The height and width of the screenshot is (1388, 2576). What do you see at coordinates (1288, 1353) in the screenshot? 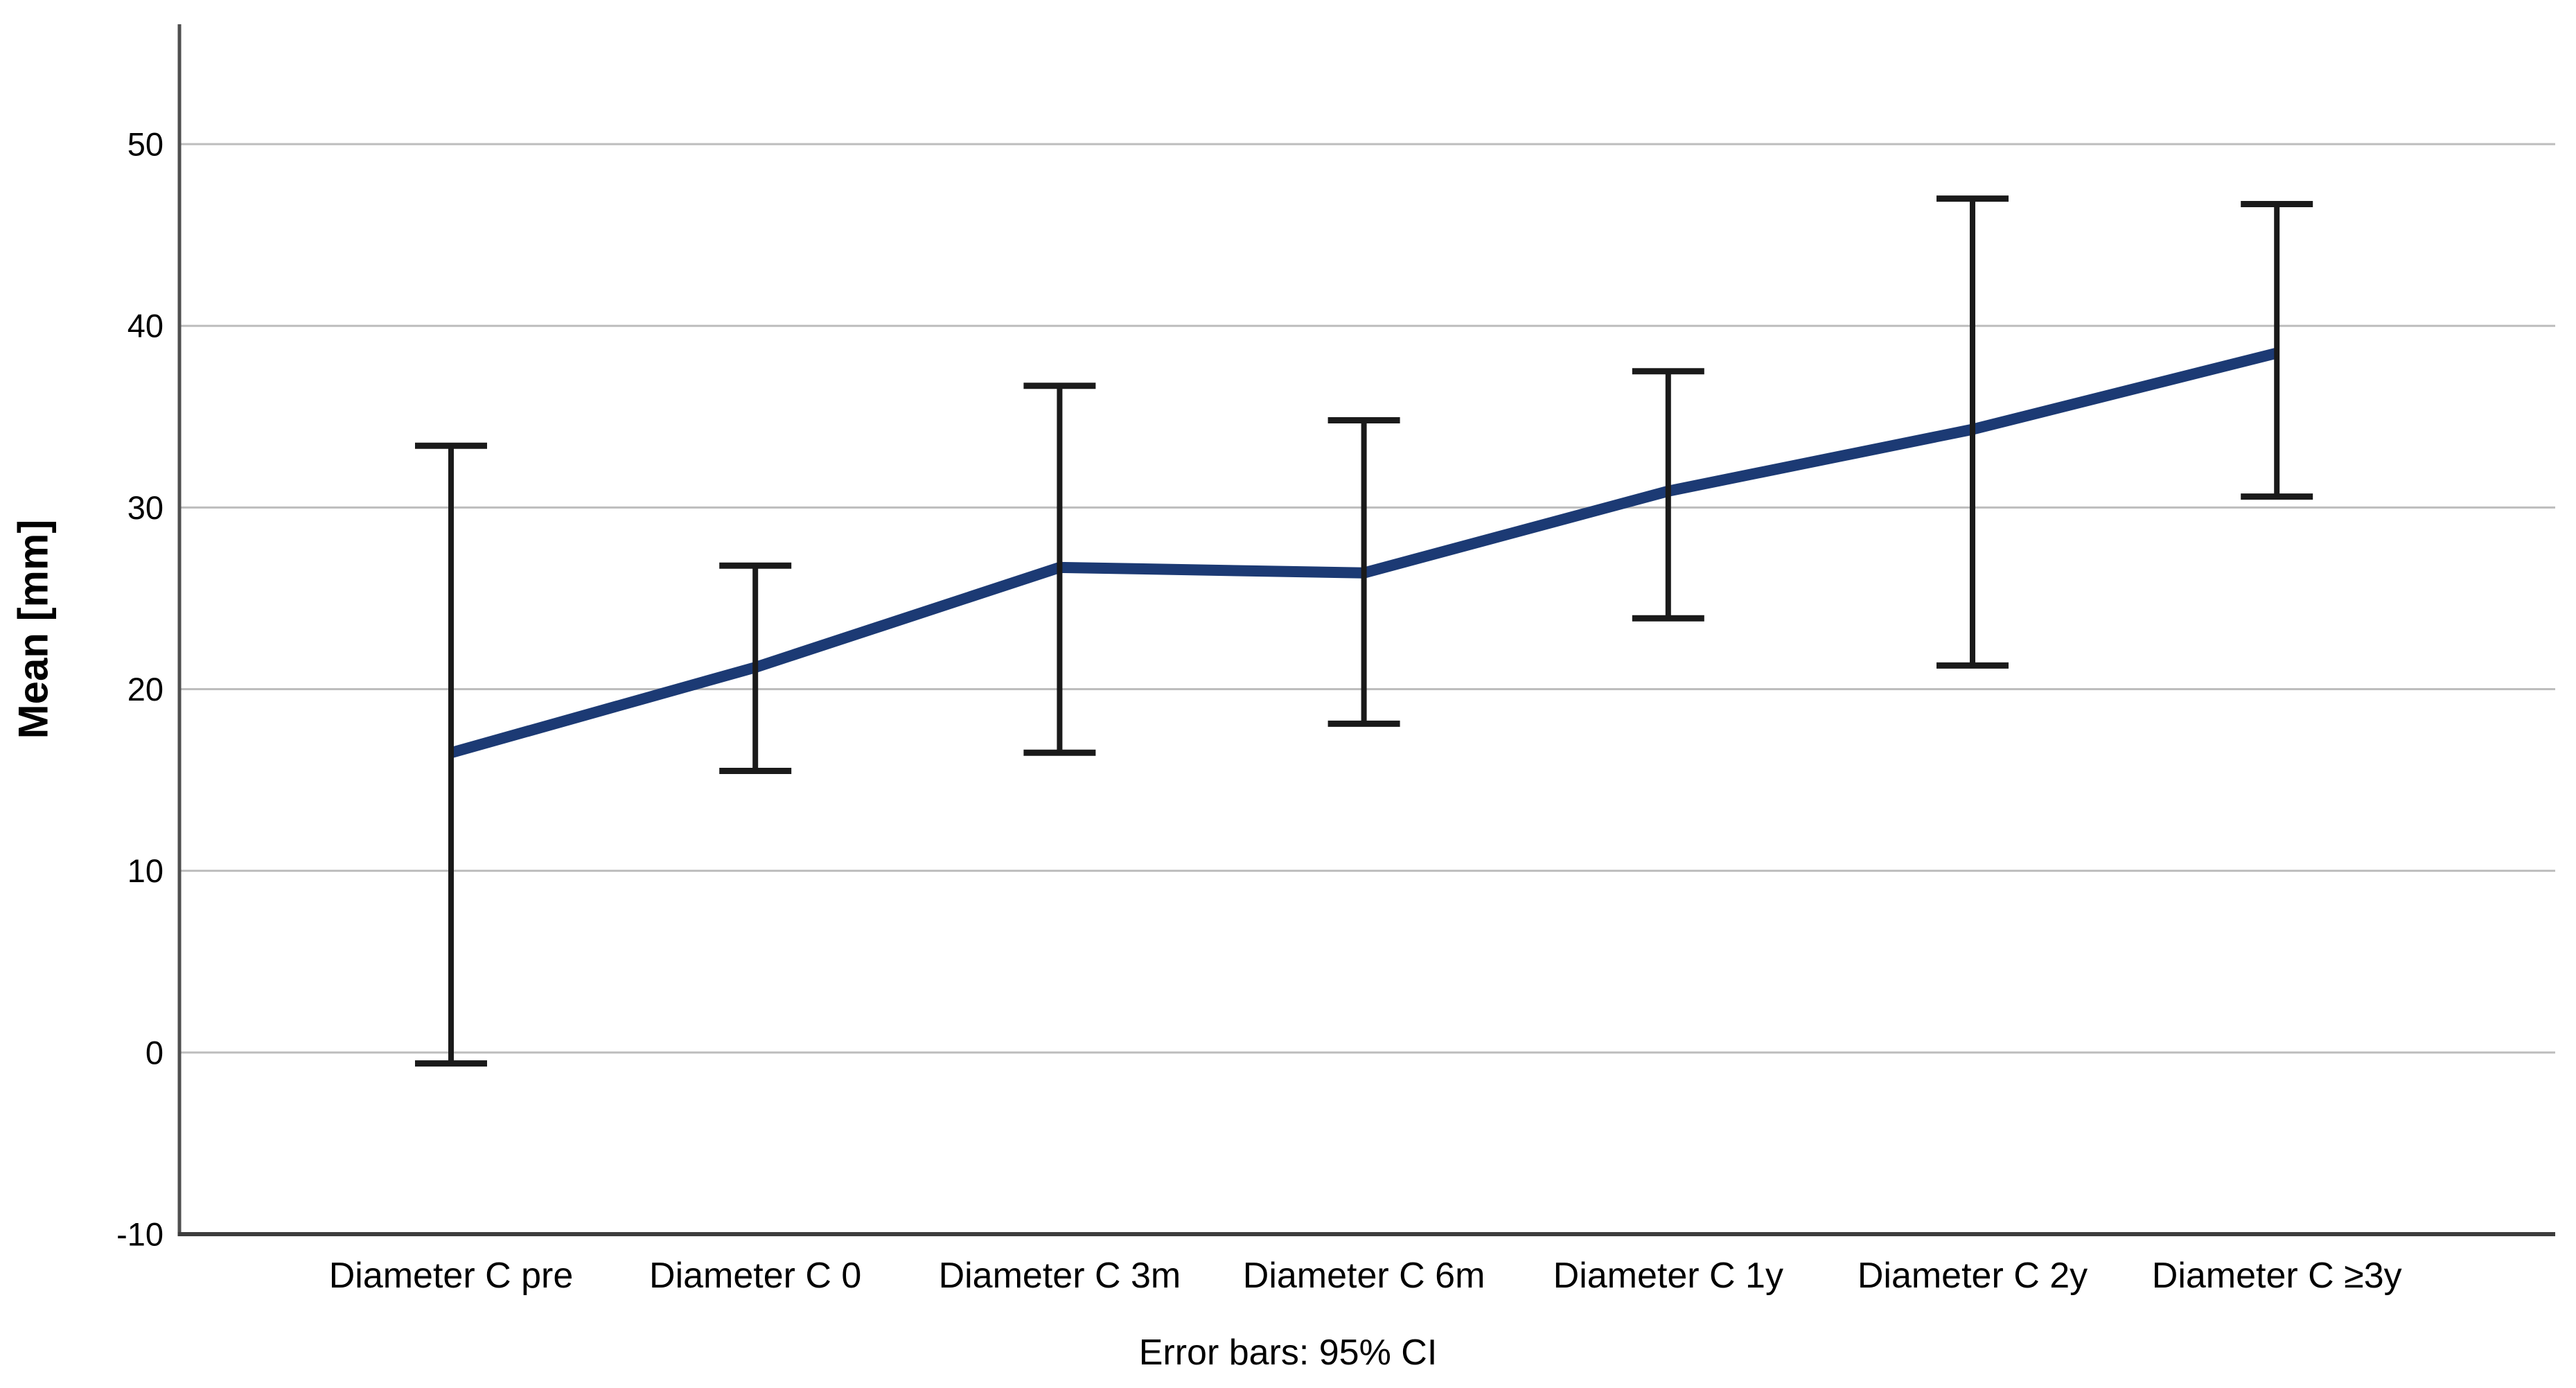
I see `error-bars-caption: Error bars: 95% CI` at bounding box center [1288, 1353].